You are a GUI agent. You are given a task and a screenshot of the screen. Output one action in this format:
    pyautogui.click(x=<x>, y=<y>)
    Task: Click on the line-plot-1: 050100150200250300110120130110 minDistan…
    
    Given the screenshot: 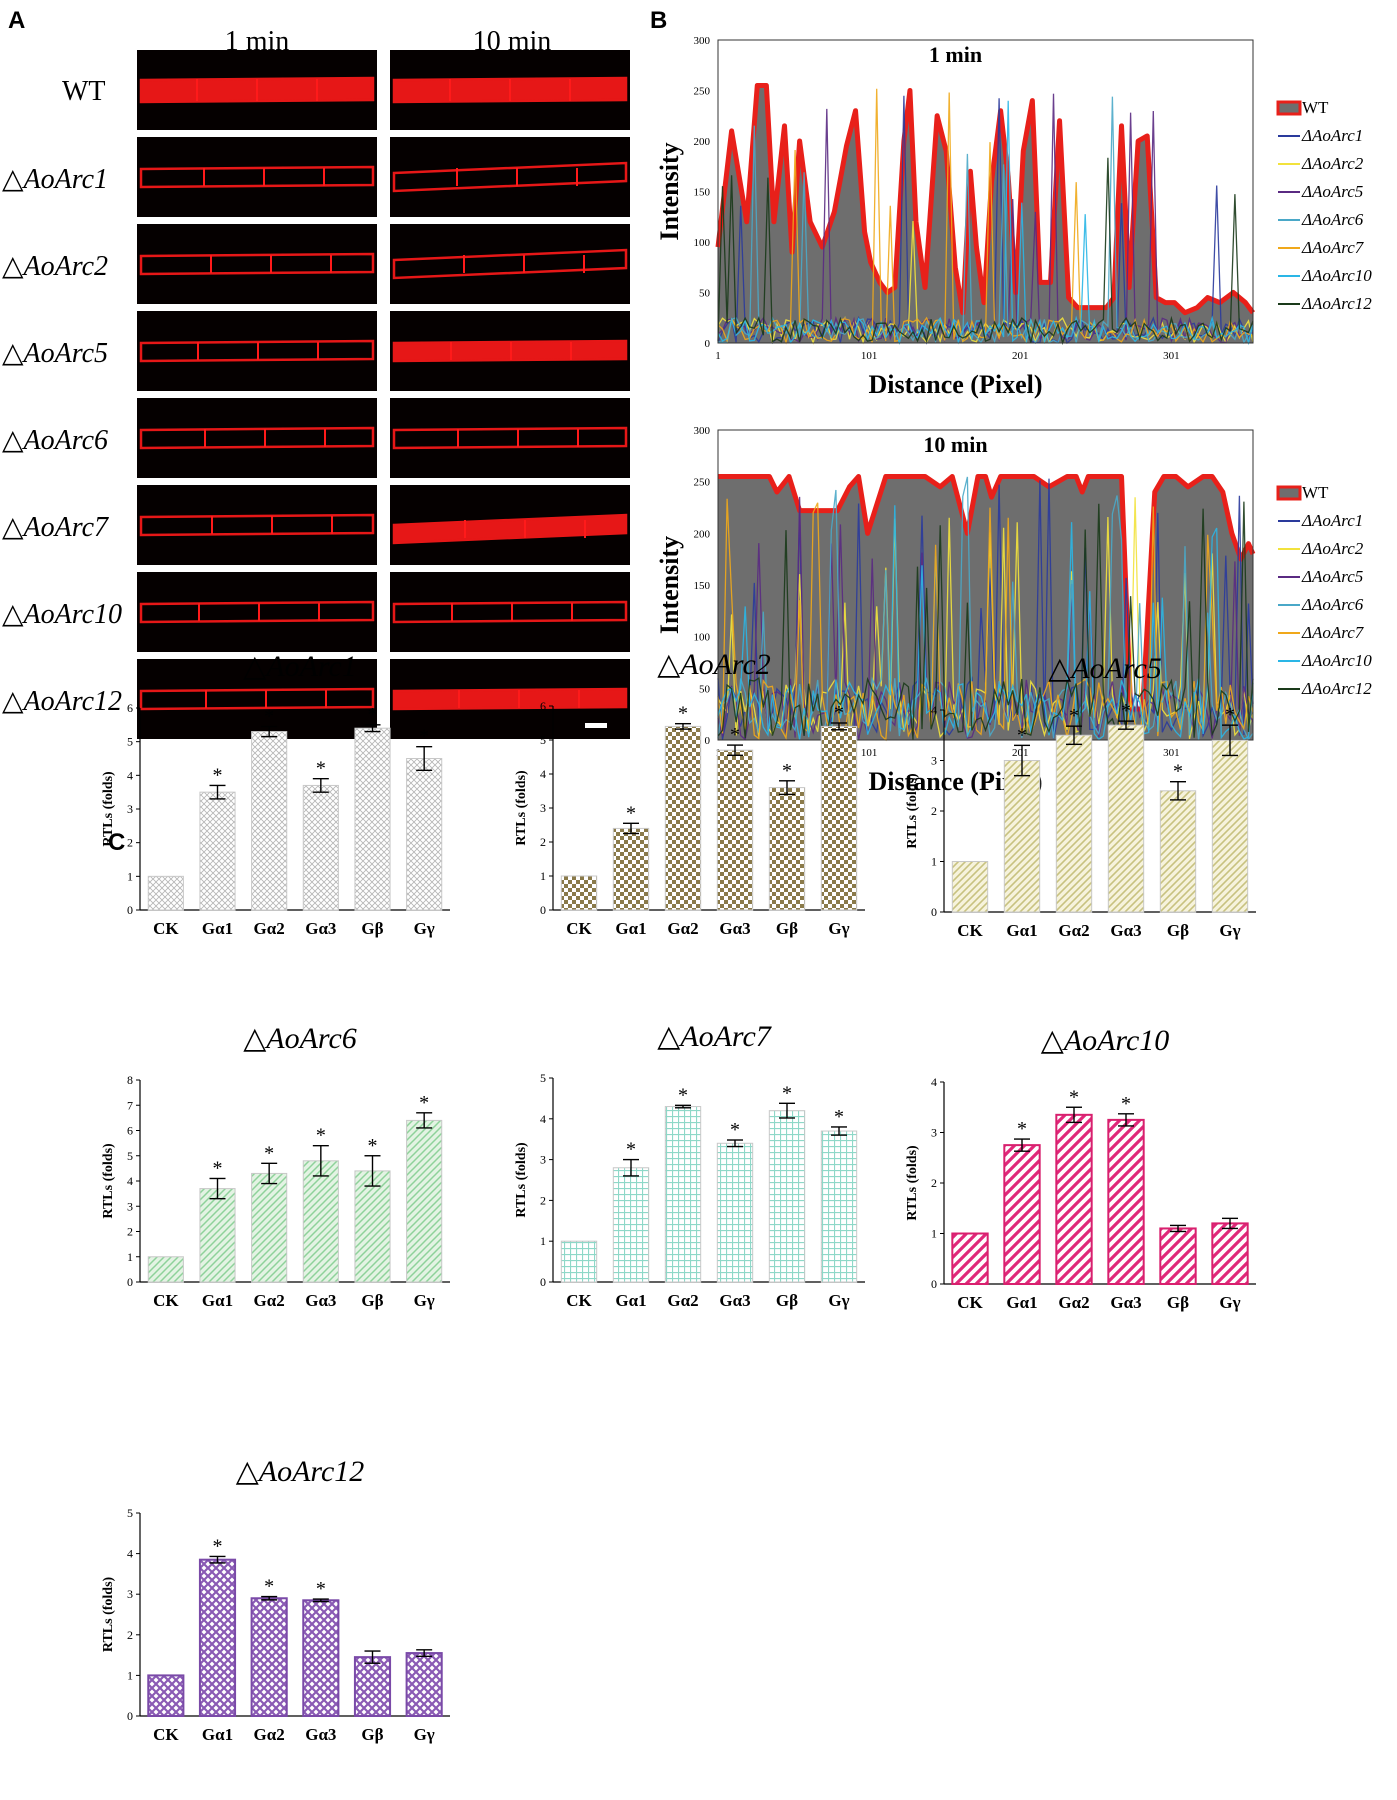 What is the action you would take?
    pyautogui.click(x=1013, y=610)
    